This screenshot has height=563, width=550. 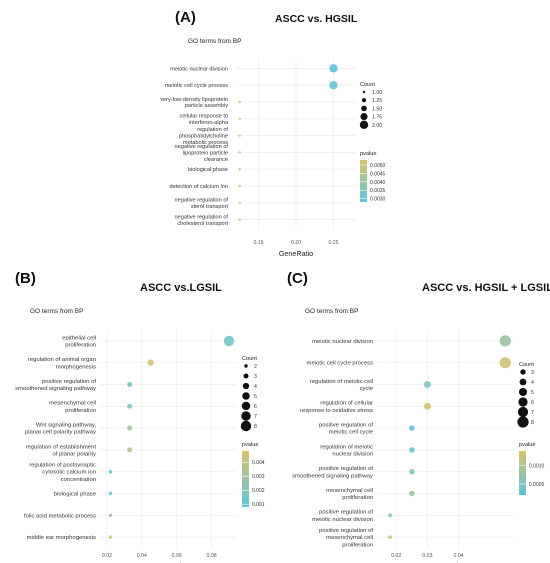 I want to click on size-legend-label: 6, so click(x=255, y=407).